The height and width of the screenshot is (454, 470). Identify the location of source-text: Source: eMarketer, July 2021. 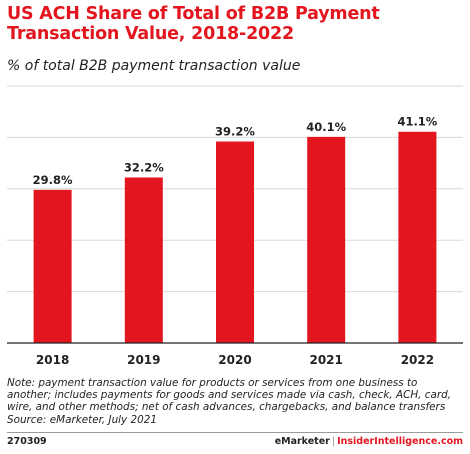
(82, 419).